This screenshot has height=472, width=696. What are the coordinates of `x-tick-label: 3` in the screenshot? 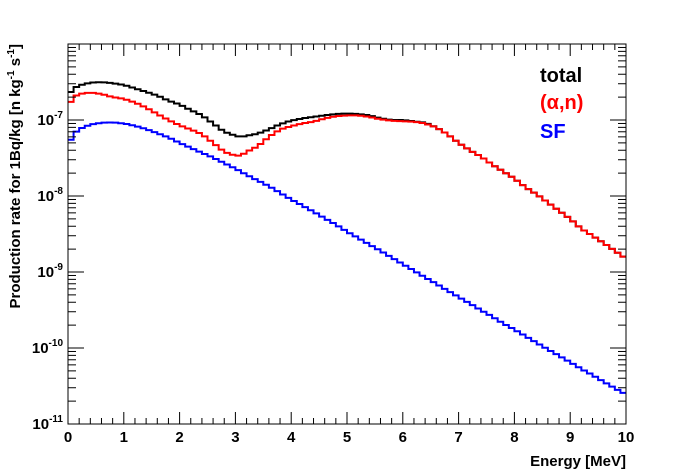 It's located at (235, 437).